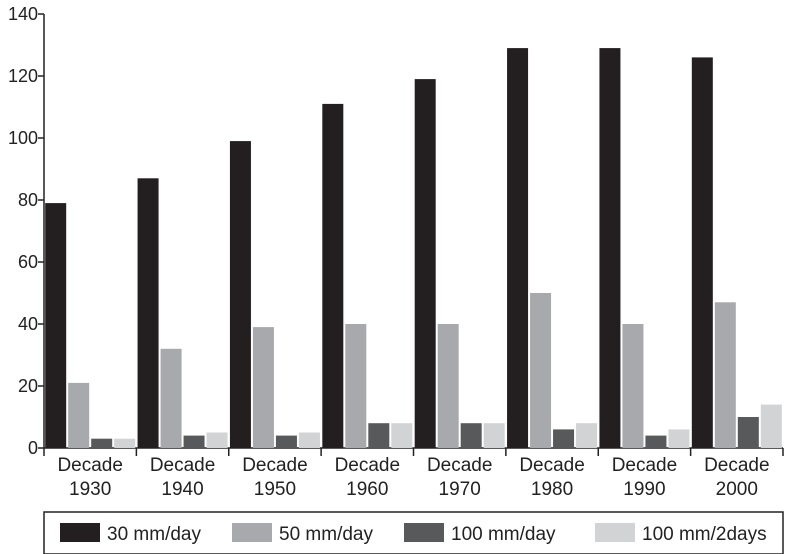 Image resolution: width=790 pixels, height=554 pixels. Describe the element at coordinates (28, 262) in the screenshot. I see `y-tick-label: 60` at that location.